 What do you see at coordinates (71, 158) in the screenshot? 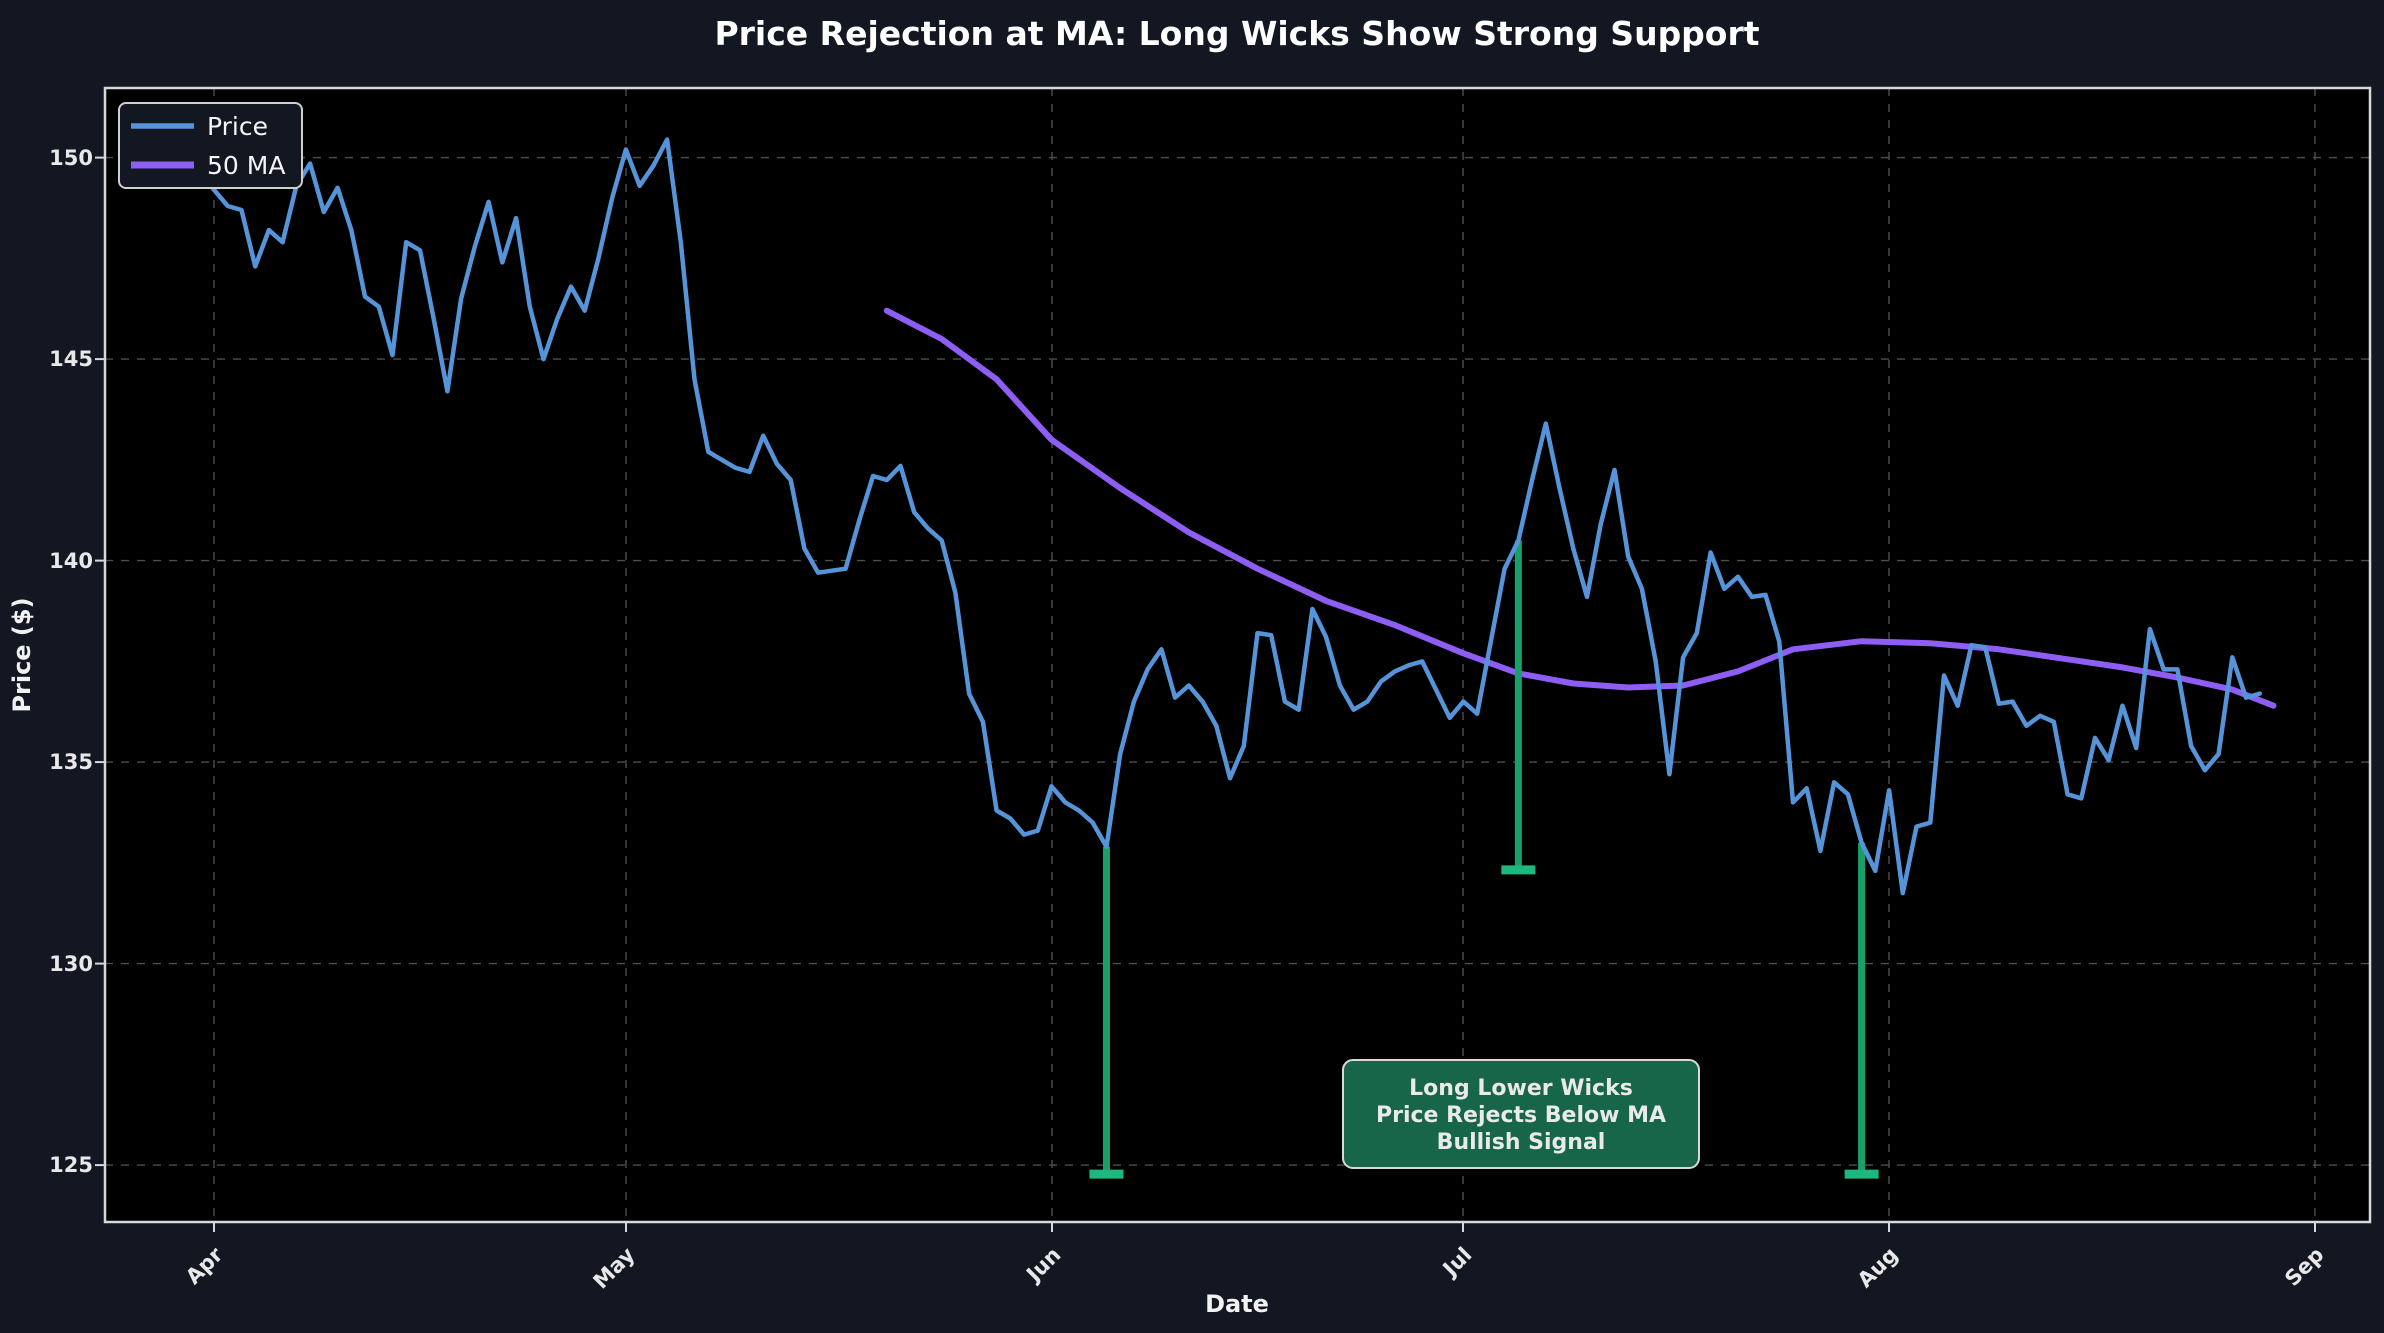
I see `y-tick-label-150: 150` at bounding box center [71, 158].